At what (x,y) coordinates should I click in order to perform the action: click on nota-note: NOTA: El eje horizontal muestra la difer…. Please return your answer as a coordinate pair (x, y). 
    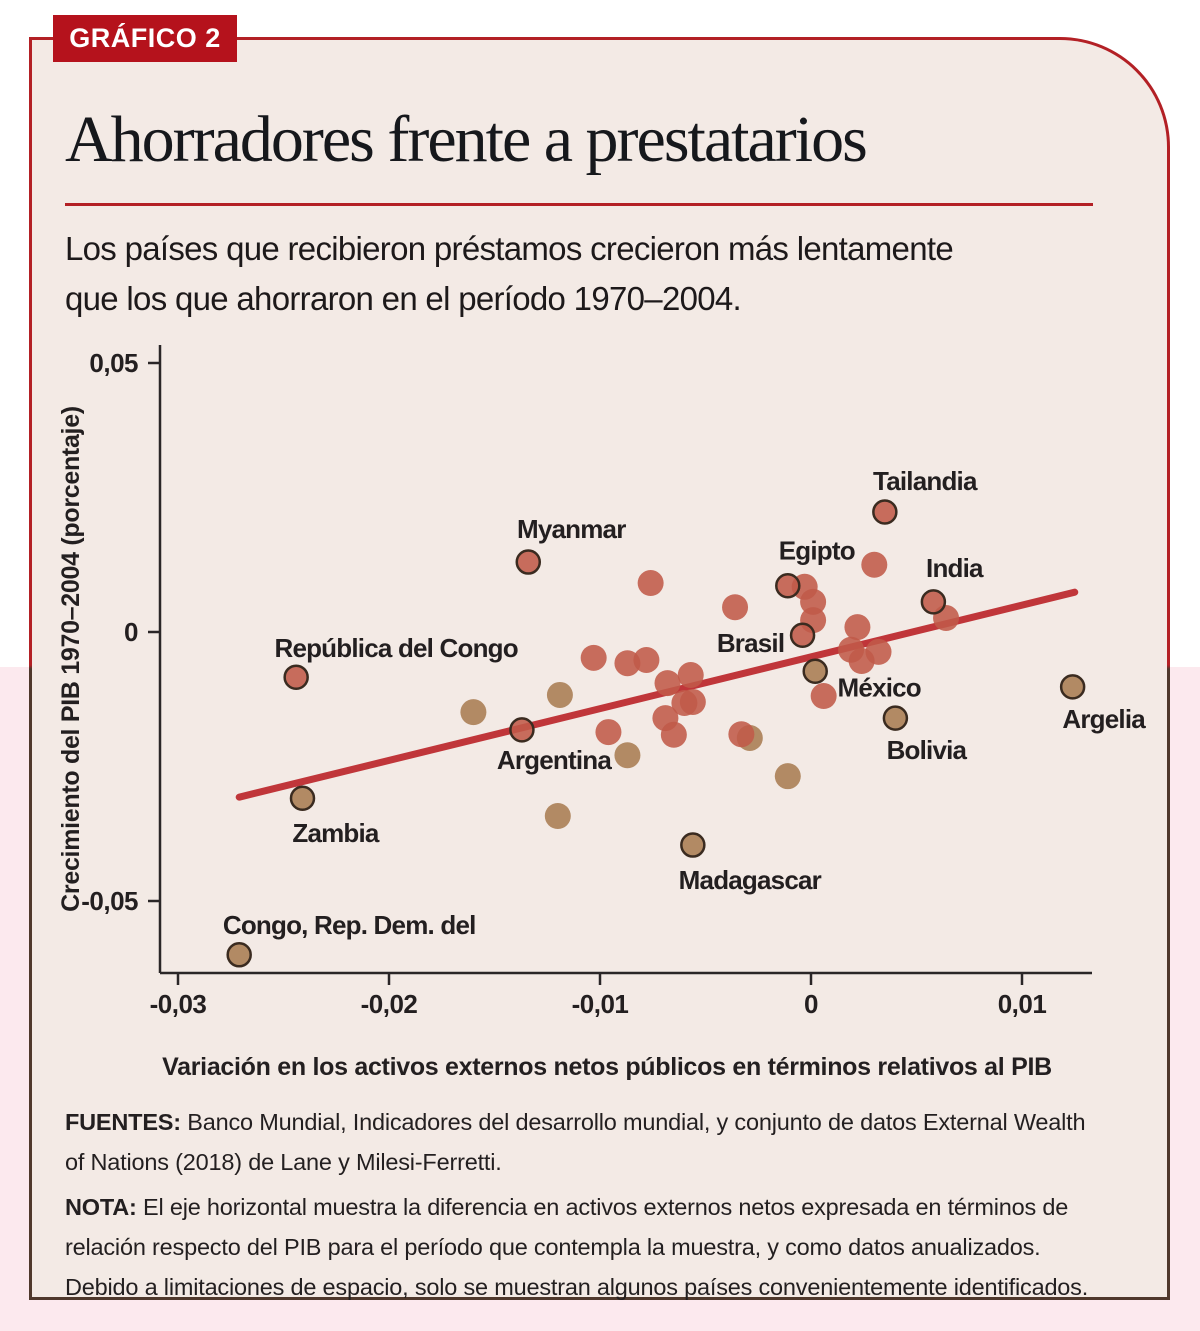
    Looking at the image, I should click on (587, 1247).